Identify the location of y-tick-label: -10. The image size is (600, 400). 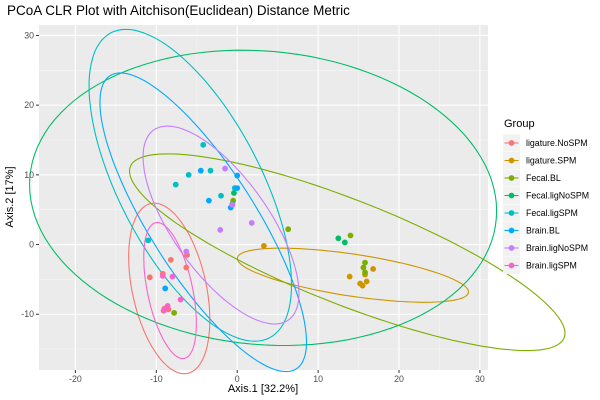
(27, 314).